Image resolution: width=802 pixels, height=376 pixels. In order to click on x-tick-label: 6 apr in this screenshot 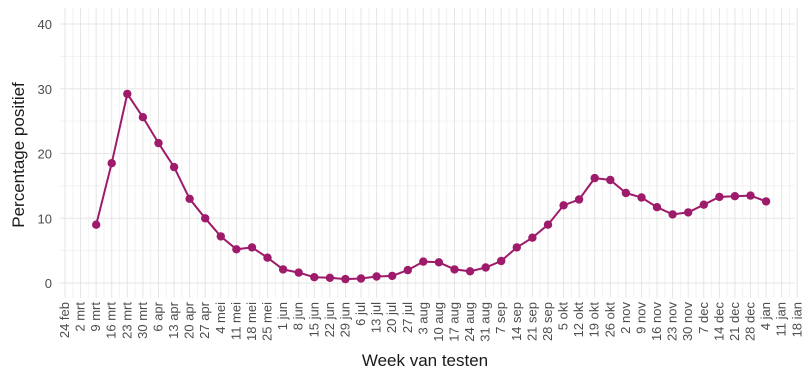, I will do `click(157, 316)`.